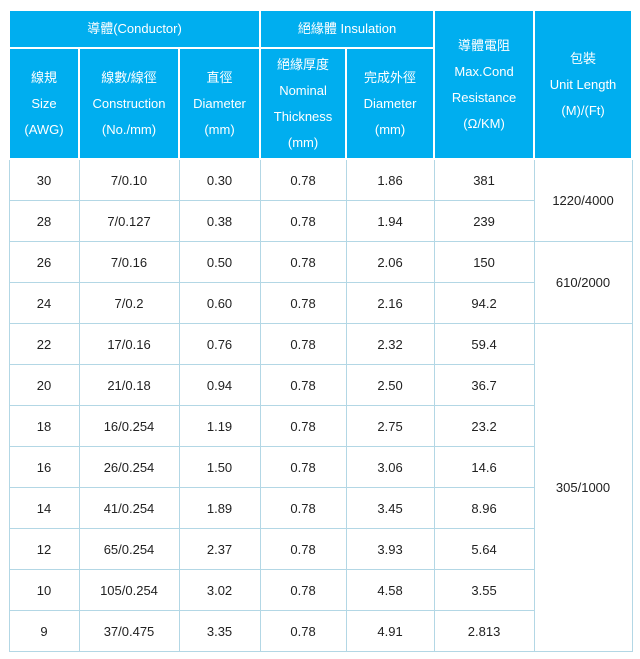 Image resolution: width=640 pixels, height=659 pixels. What do you see at coordinates (219, 549) in the screenshot?
I see `cell-diameter: 2.37` at bounding box center [219, 549].